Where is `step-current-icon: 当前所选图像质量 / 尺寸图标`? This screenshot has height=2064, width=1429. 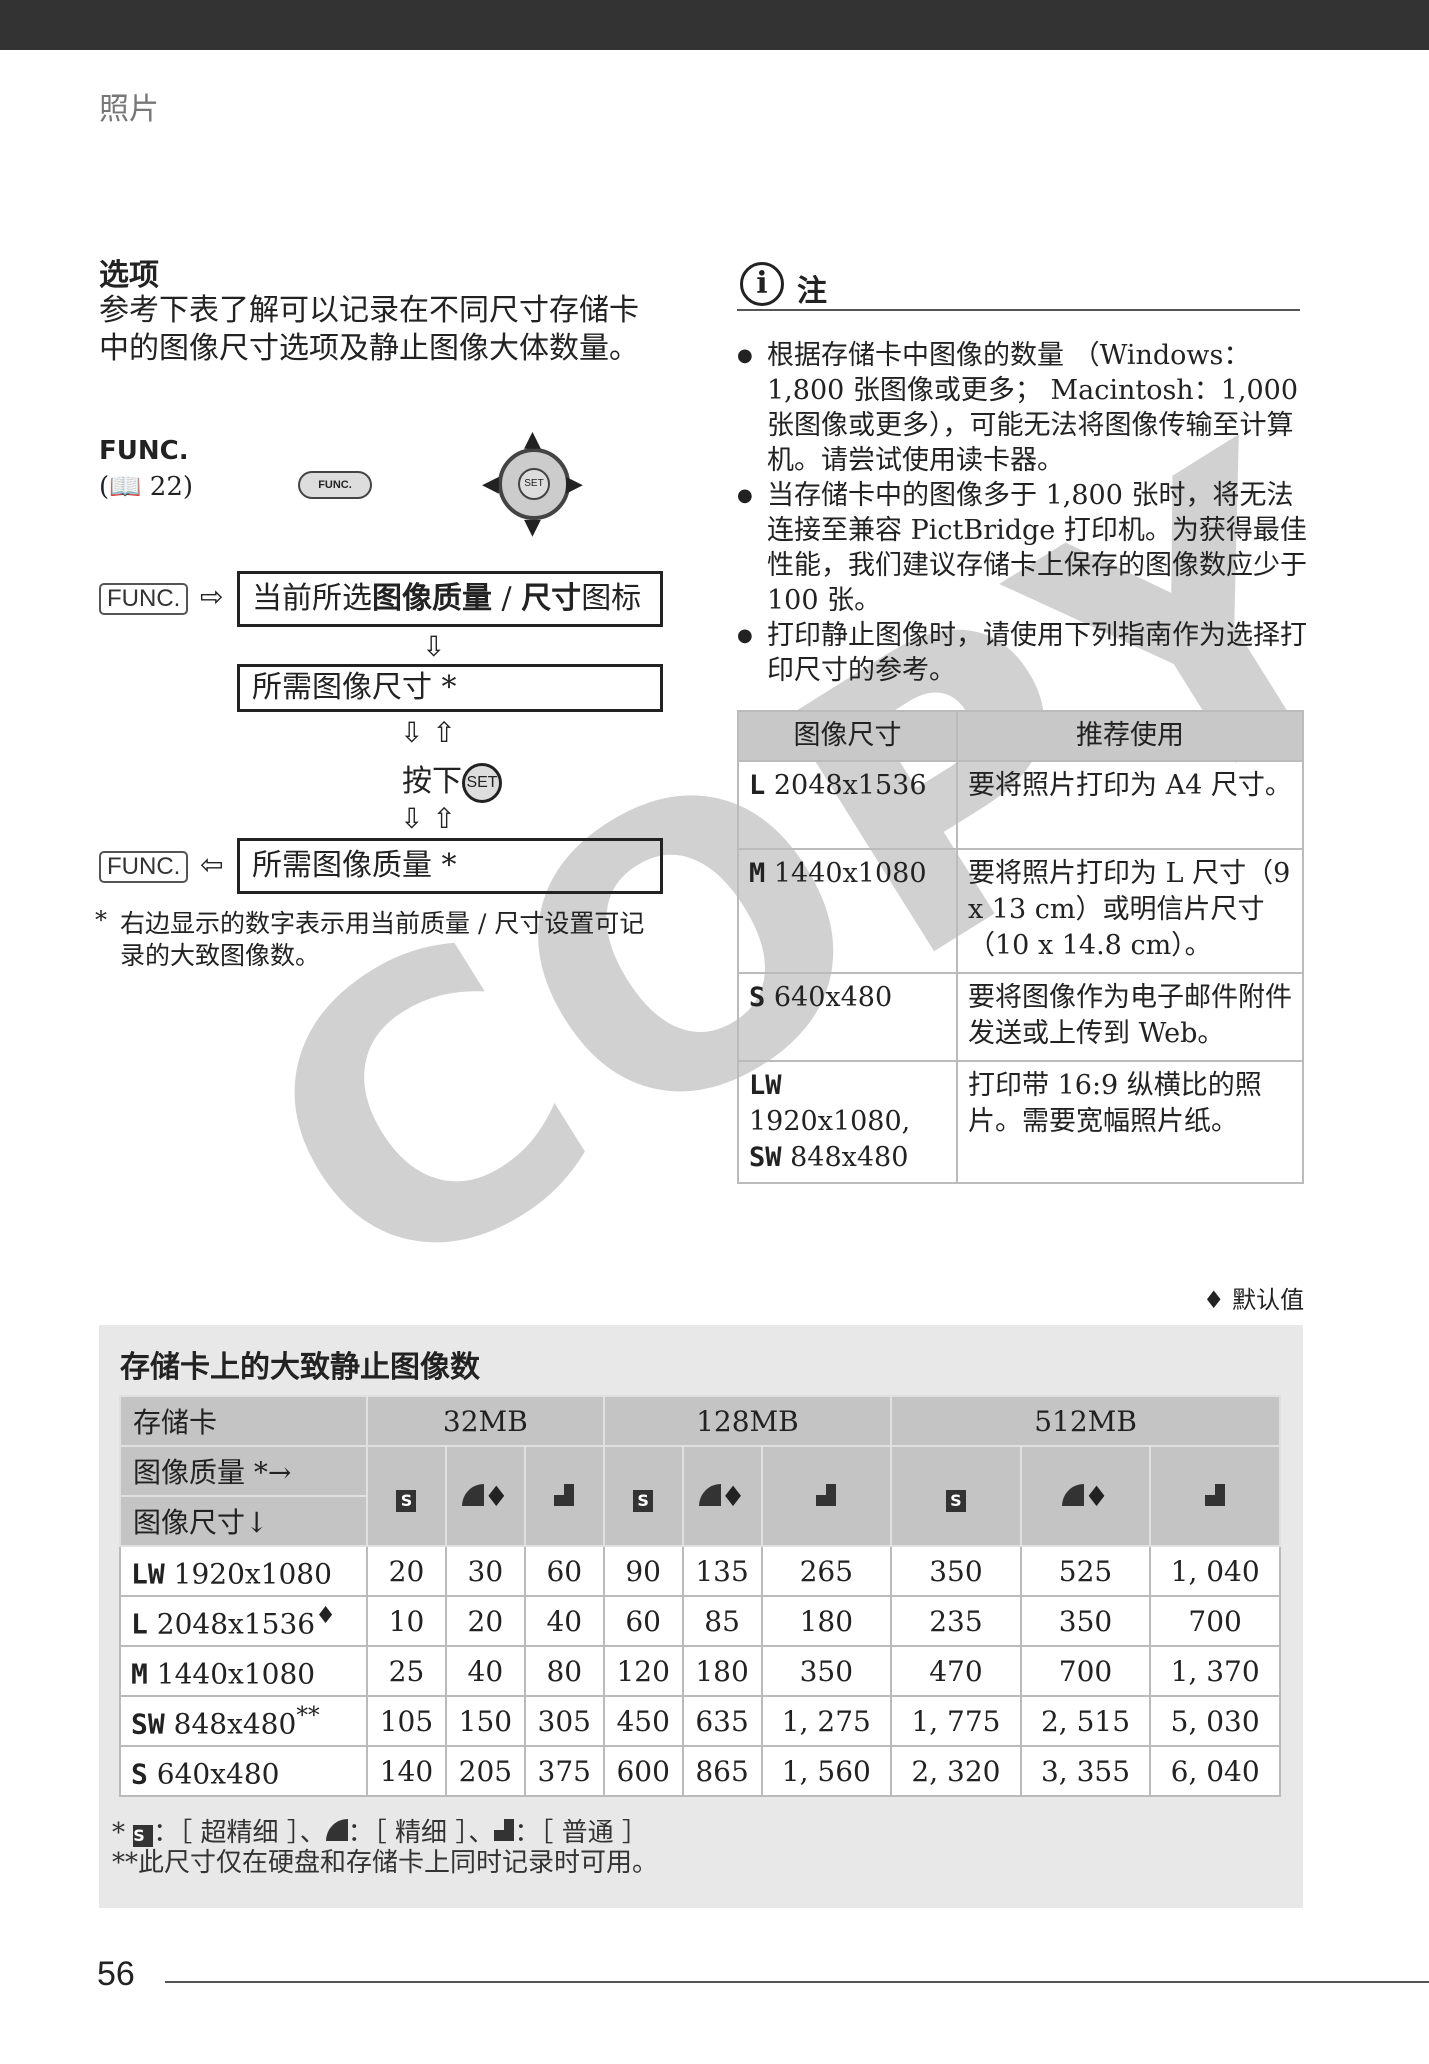 step-current-icon: 当前所选图像质量 / 尺寸图标 is located at coordinates (450, 599).